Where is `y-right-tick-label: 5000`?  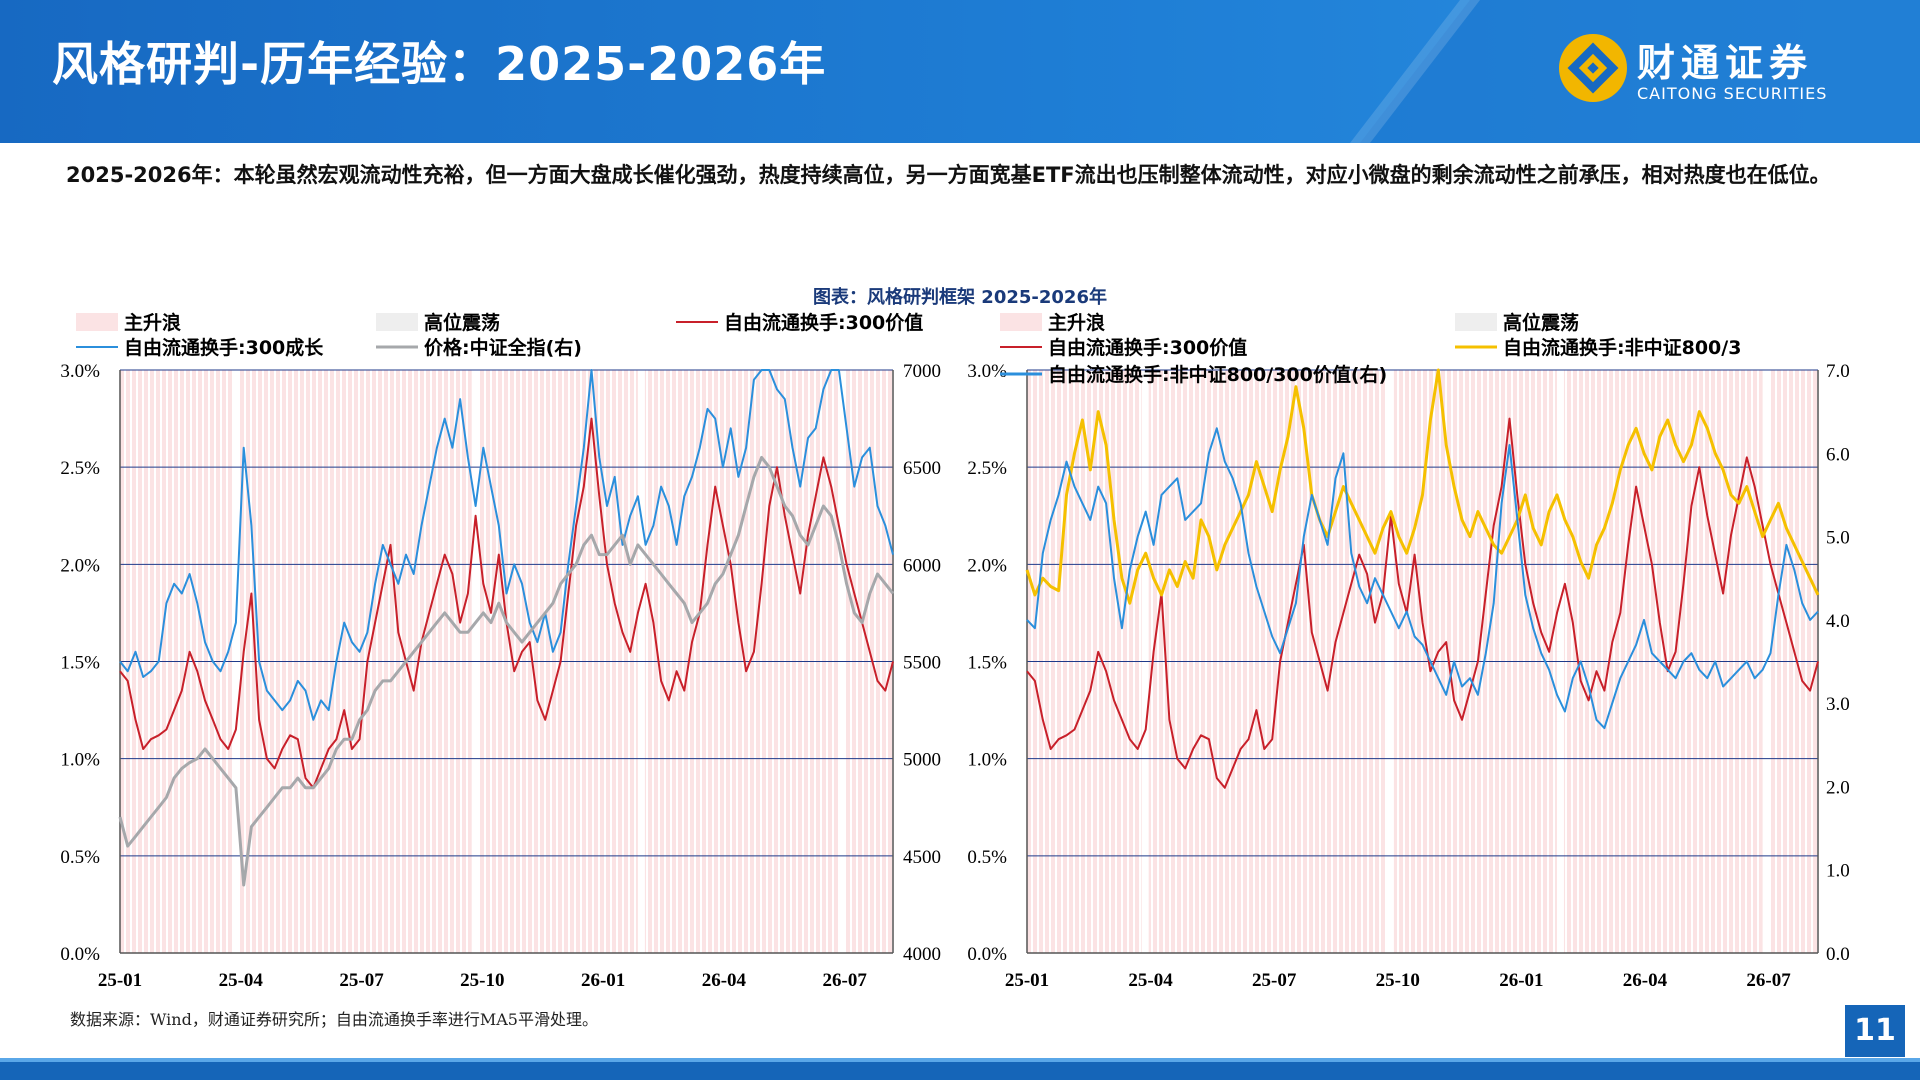 y-right-tick-label: 5000 is located at coordinates (922, 760).